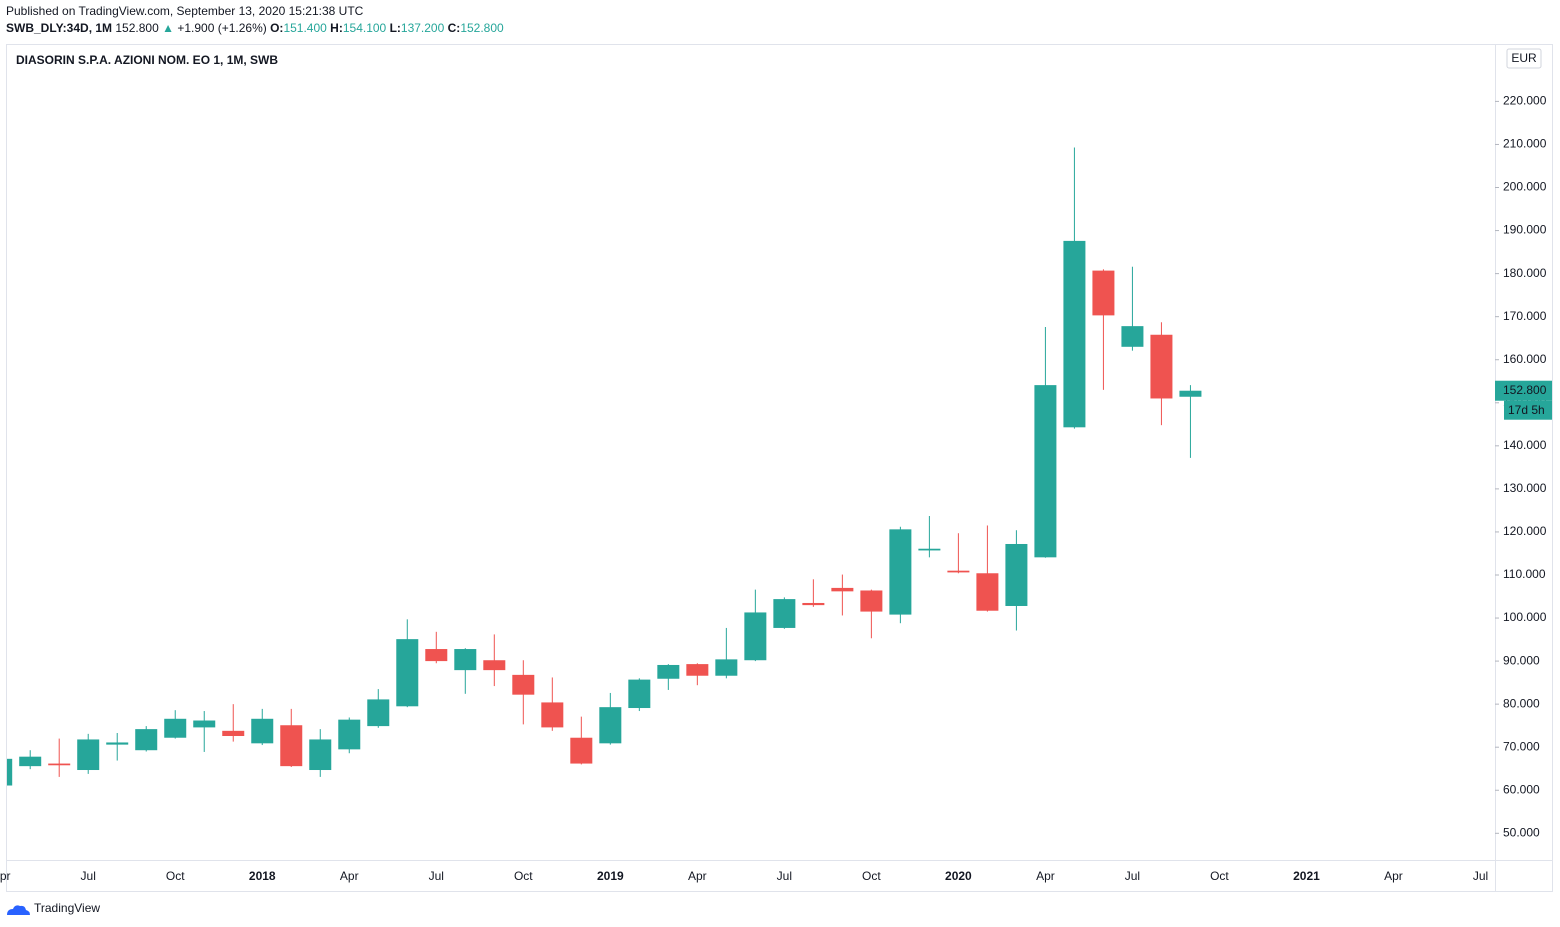 Image resolution: width=1560 pixels, height=927 pixels. Describe the element at coordinates (423, 28) in the screenshot. I see `l-value: 137.200` at that location.